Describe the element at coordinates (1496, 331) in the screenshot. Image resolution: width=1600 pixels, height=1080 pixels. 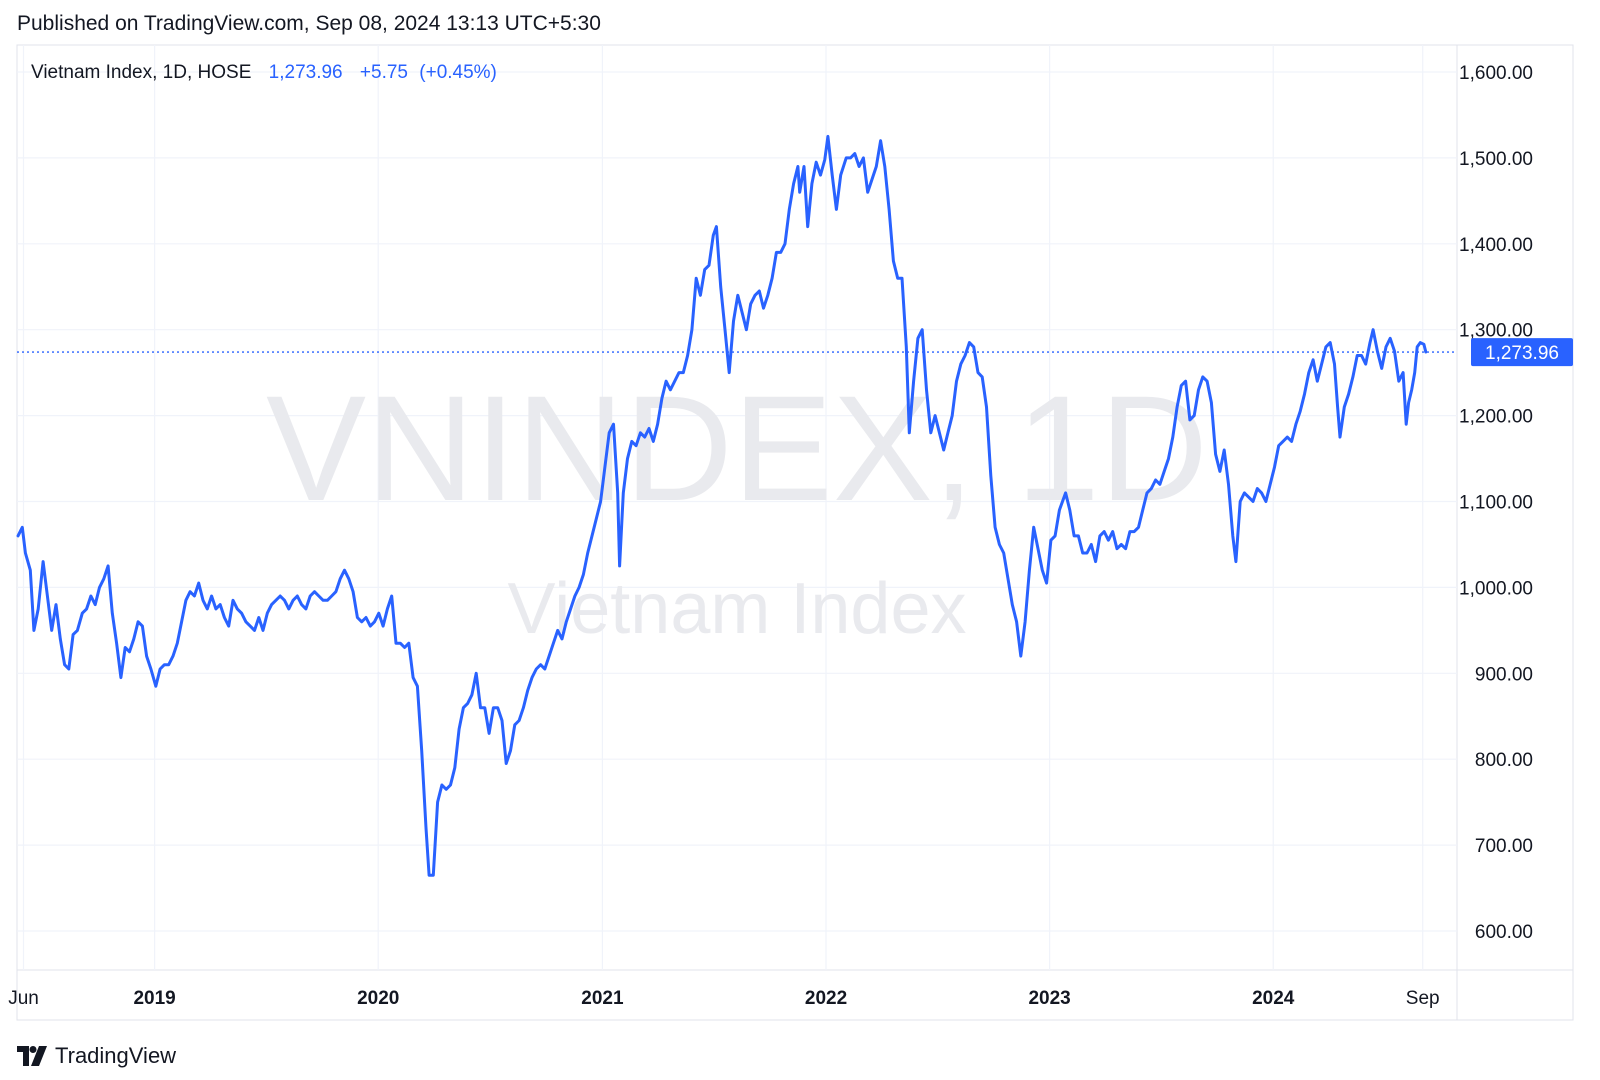
I see `y-tick-label: 1,300.00` at that location.